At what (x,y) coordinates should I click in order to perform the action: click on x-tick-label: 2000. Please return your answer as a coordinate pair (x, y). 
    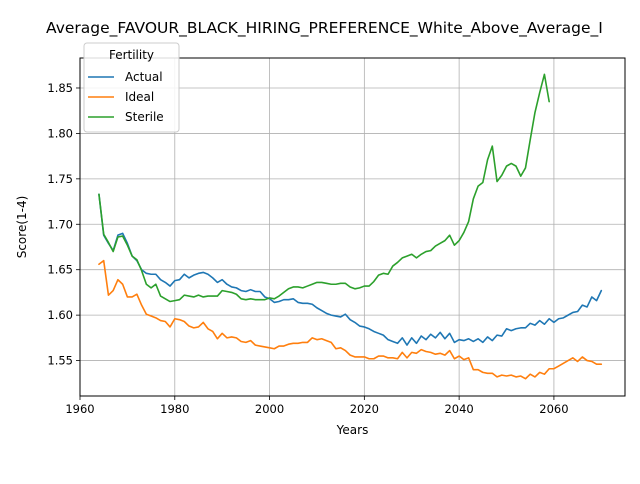
    Looking at the image, I should click on (269, 409).